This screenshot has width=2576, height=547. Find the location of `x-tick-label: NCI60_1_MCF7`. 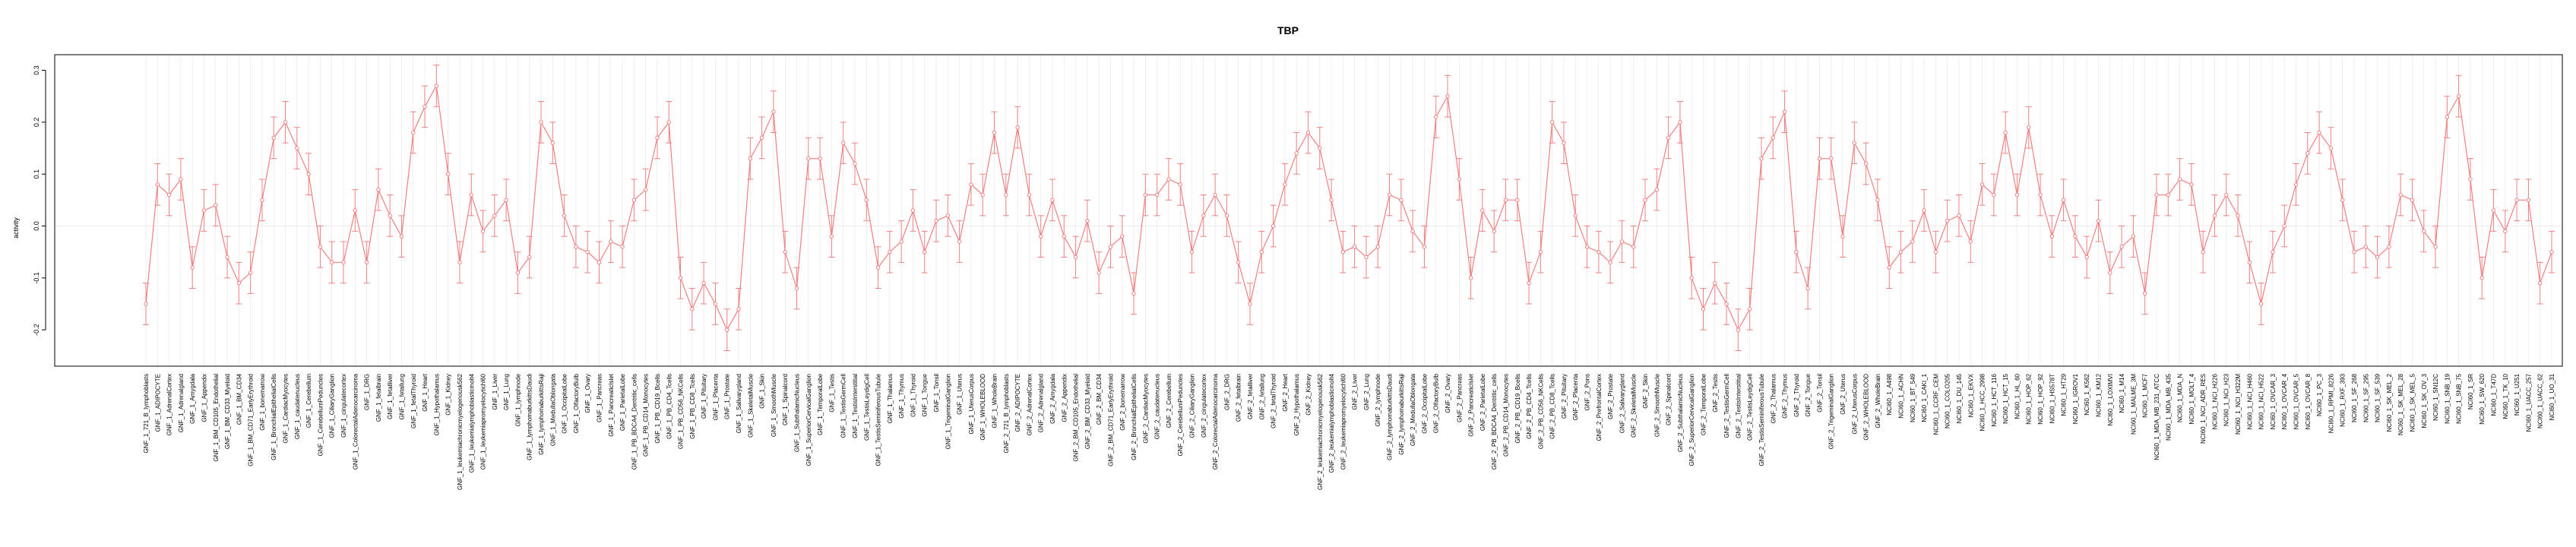

x-tick-label: NCI60_1_MCF7 is located at coordinates (2145, 395).